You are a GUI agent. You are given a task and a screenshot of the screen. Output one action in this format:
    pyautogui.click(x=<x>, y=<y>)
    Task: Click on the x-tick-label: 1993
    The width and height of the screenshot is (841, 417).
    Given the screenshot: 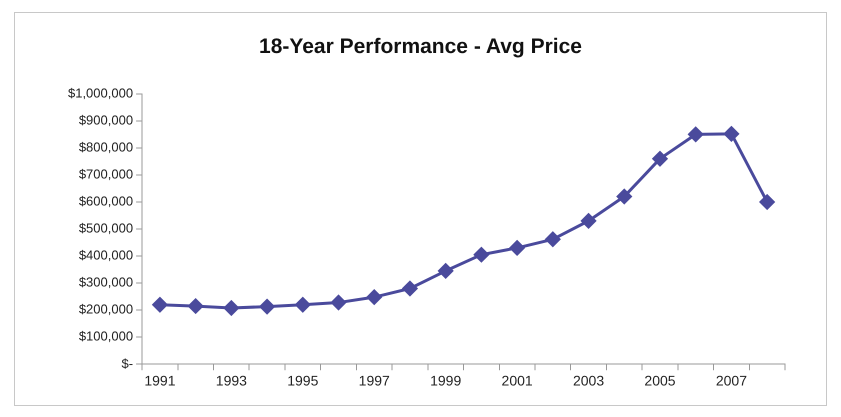 What is the action you would take?
    pyautogui.click(x=232, y=380)
    